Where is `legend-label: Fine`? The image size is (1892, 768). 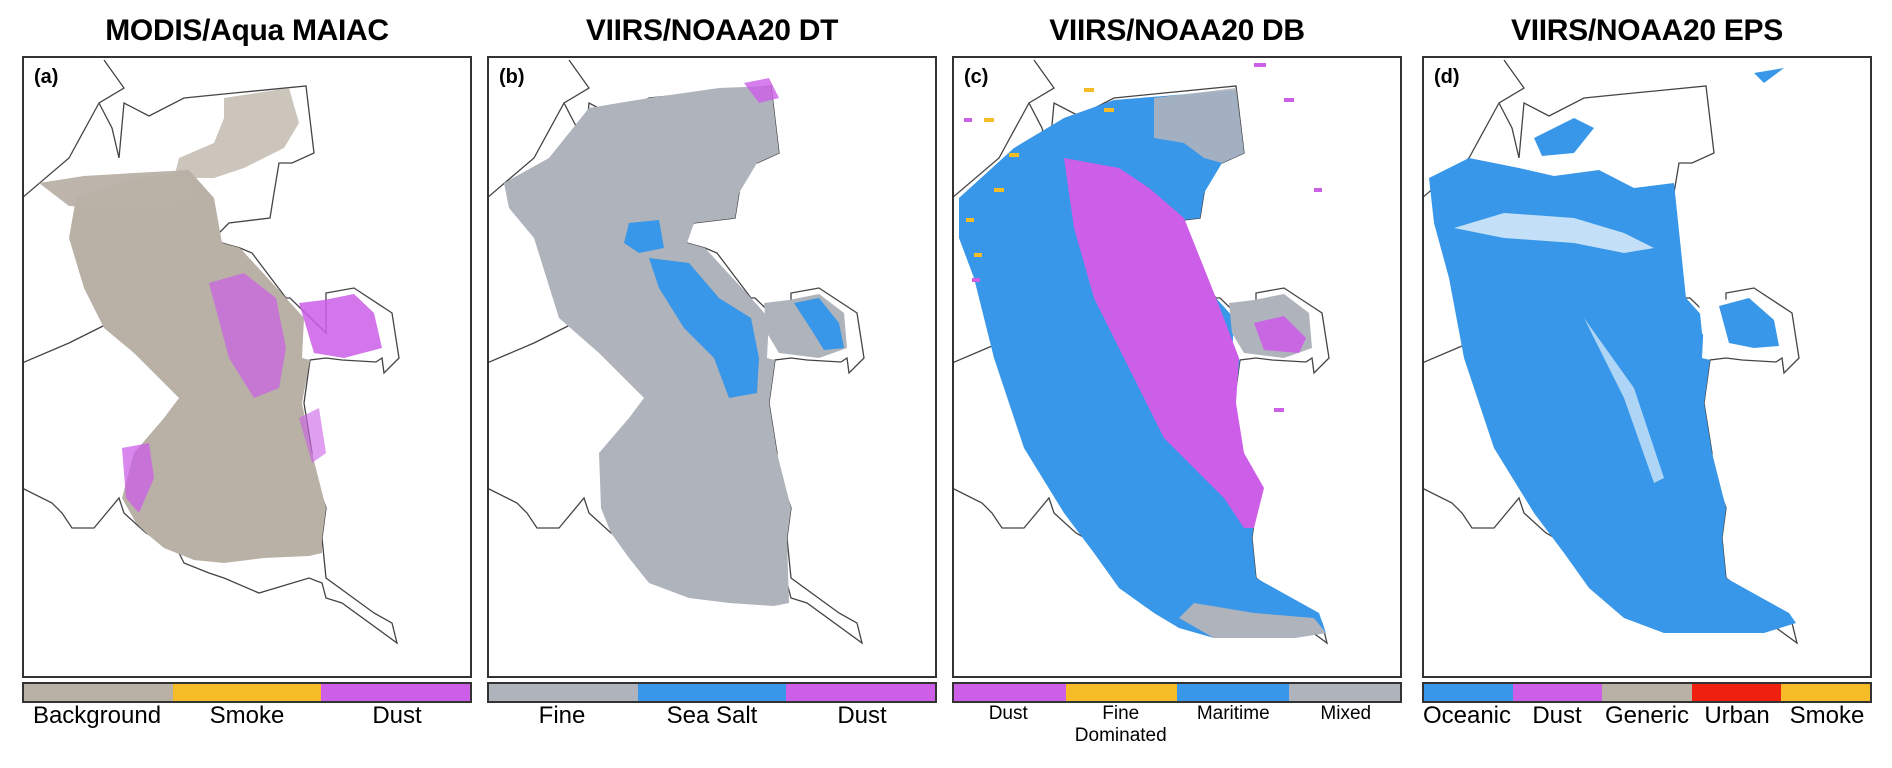
legend-label: Fine is located at coordinates (562, 715).